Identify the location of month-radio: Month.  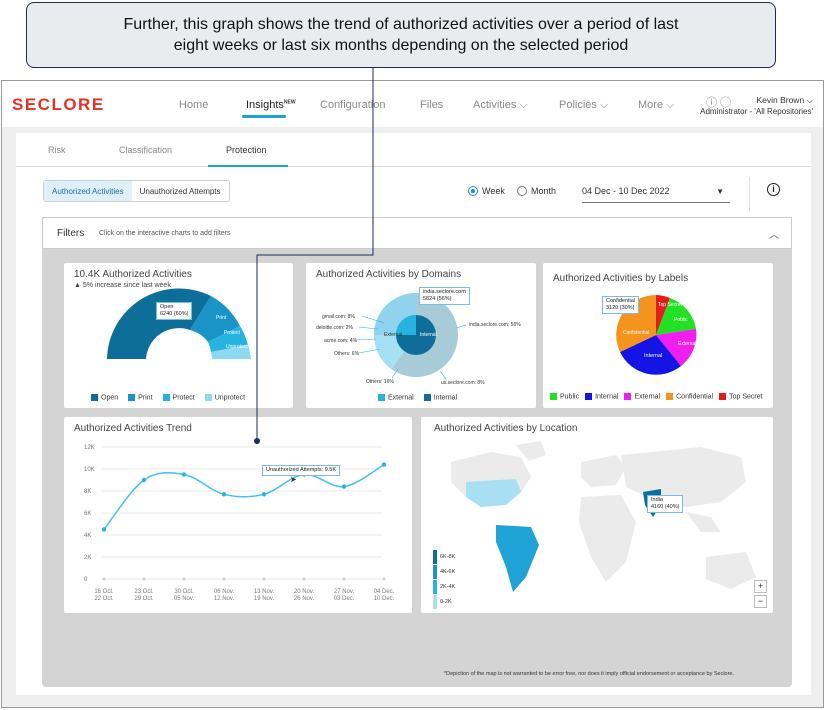
(536, 191).